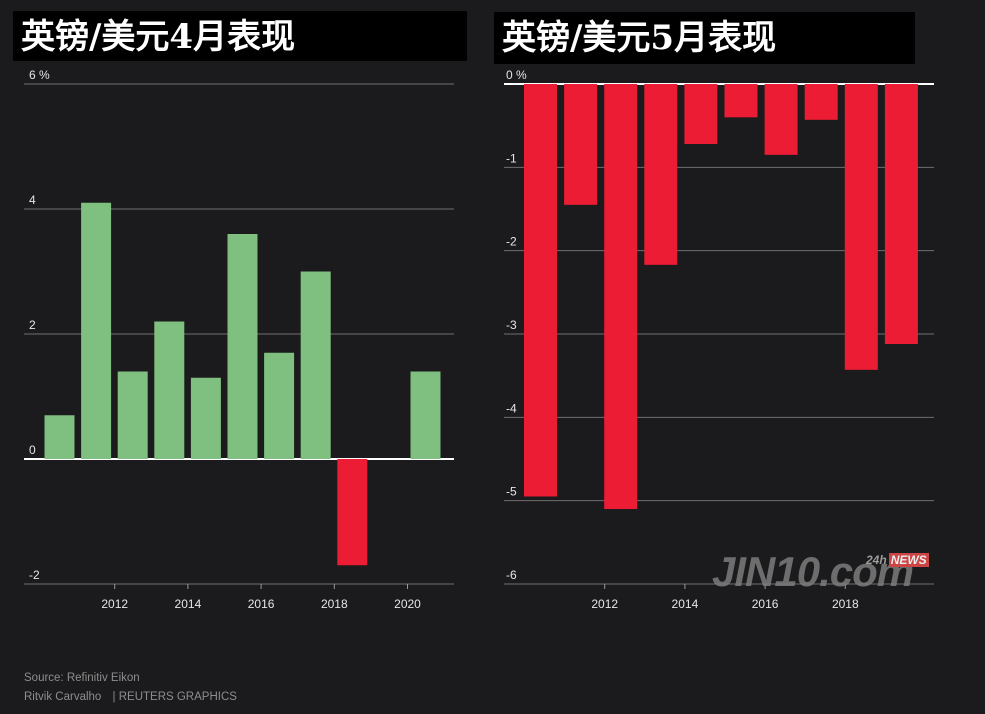  Describe the element at coordinates (32, 450) in the screenshot. I see `y-tick-label: 0` at that location.